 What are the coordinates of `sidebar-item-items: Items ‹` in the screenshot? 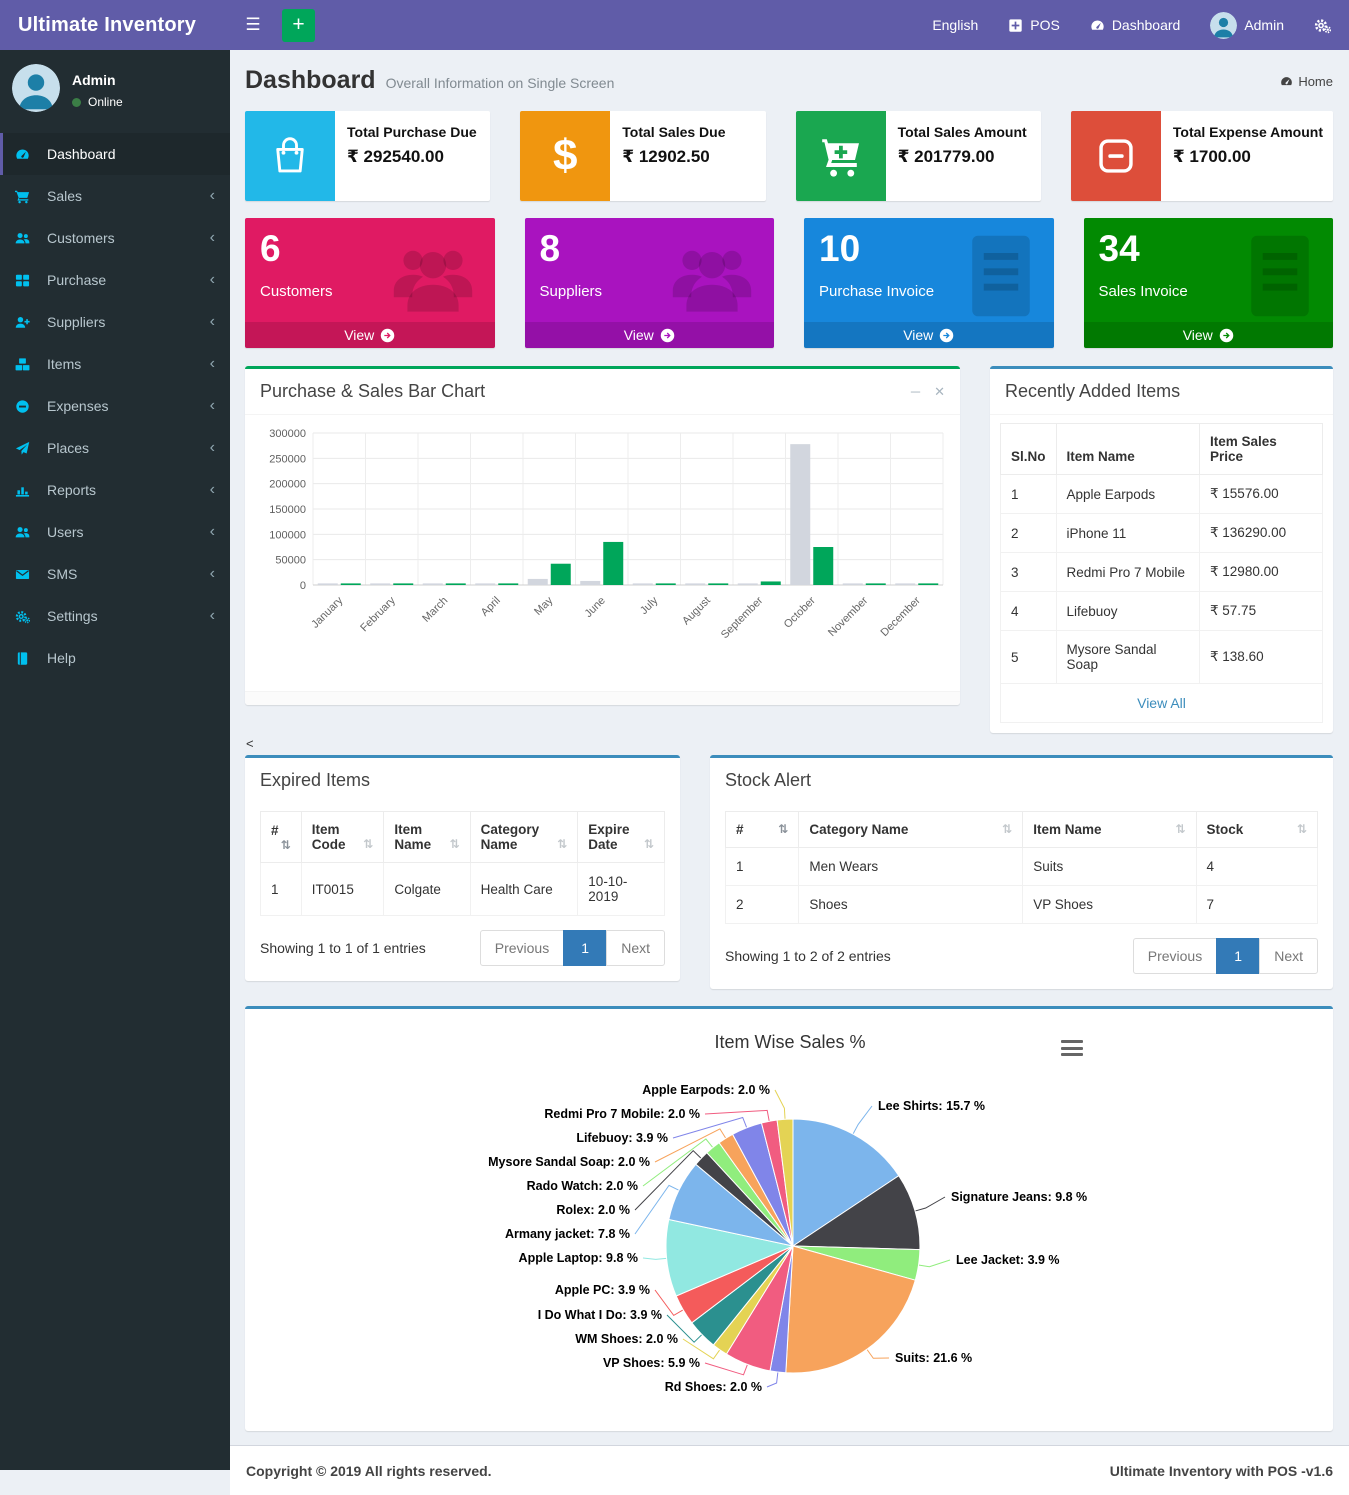 It's located at (115, 364).